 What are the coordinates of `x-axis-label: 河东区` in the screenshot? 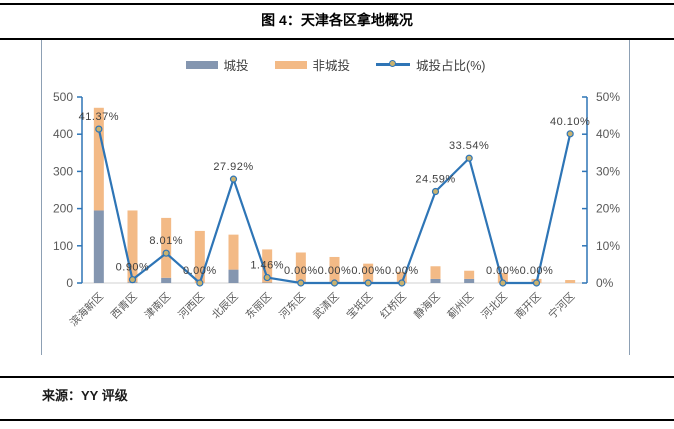 It's located at (291, 305).